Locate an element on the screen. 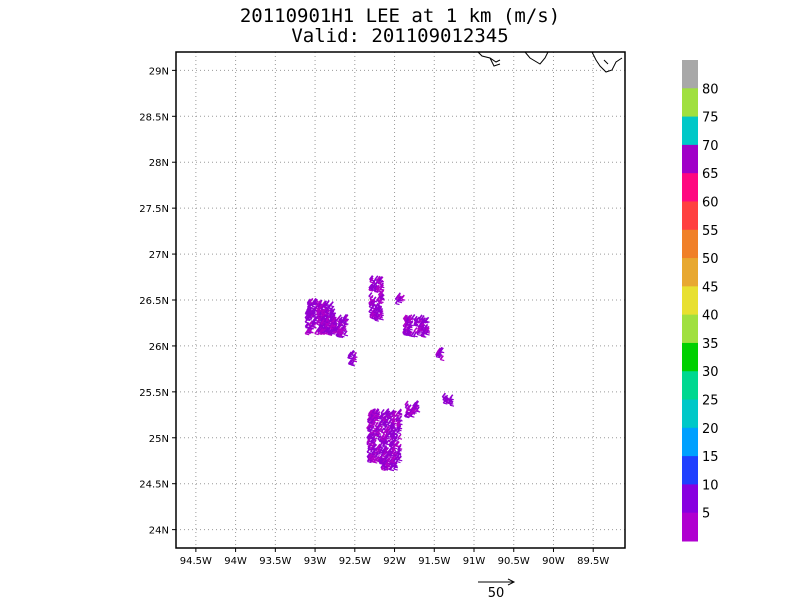 This screenshot has width=800, height=600. lat-tick-label: 28.5N is located at coordinates (154, 117).